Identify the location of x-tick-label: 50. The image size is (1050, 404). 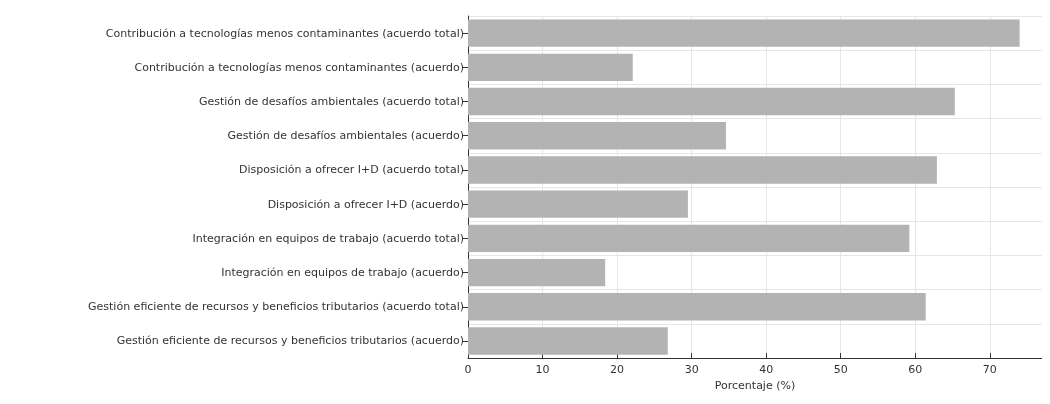
(840, 370).